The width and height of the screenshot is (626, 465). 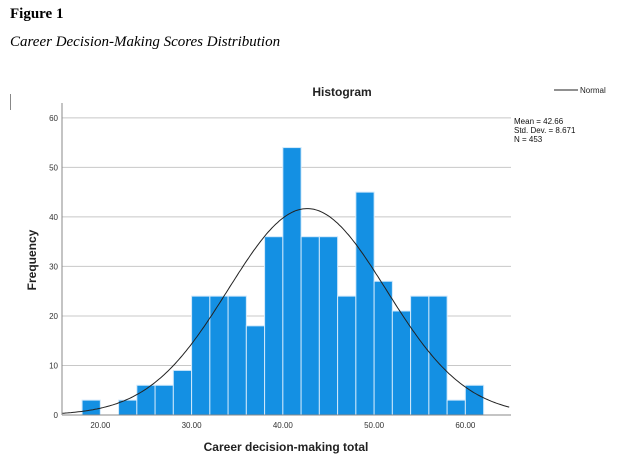 I want to click on stat-mean: Mean = 42.66, so click(x=539, y=121).